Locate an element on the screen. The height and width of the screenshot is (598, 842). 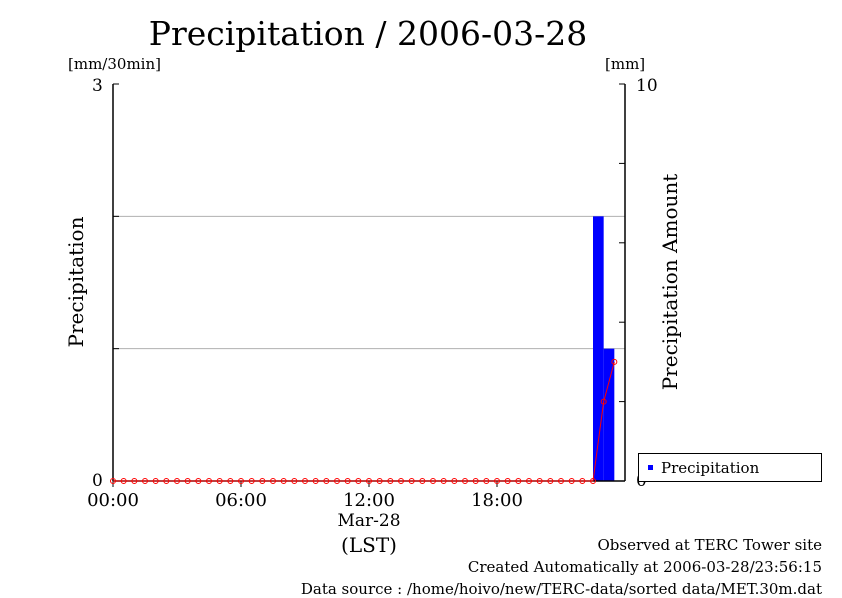
right-tick-max: 10 is located at coordinates (647, 86).